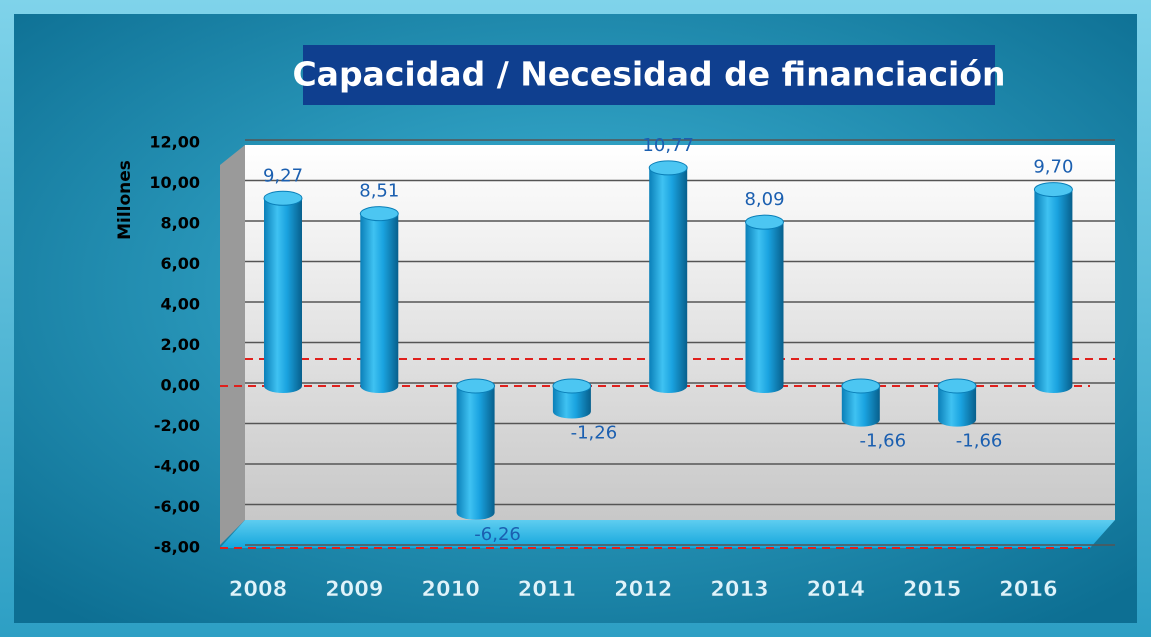 Image resolution: width=1151 pixels, height=637 pixels. Describe the element at coordinates (283, 175) in the screenshot. I see `value-label: 9,27` at that location.